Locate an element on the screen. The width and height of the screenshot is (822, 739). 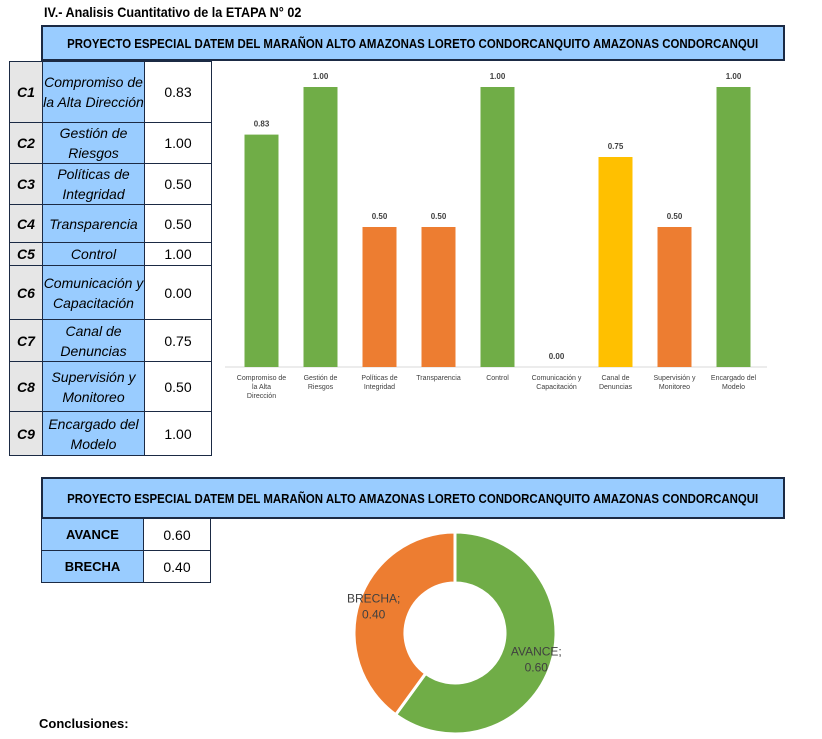
criteria-row: C4 Transparencia 0.50 is located at coordinates (110, 223).